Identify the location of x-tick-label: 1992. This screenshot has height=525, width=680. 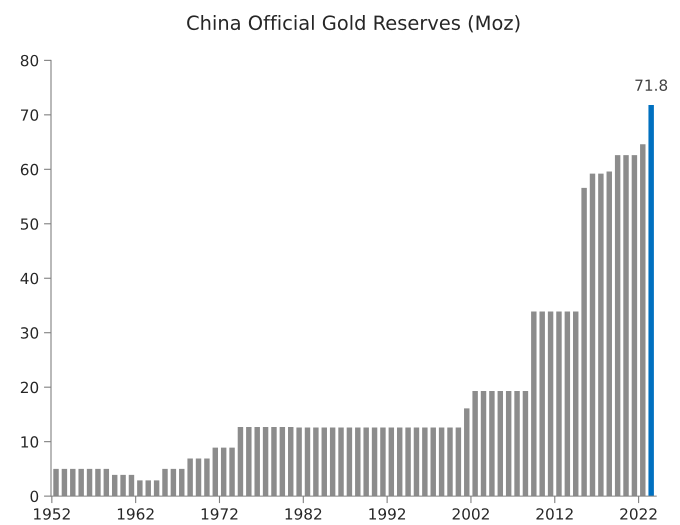
(387, 514).